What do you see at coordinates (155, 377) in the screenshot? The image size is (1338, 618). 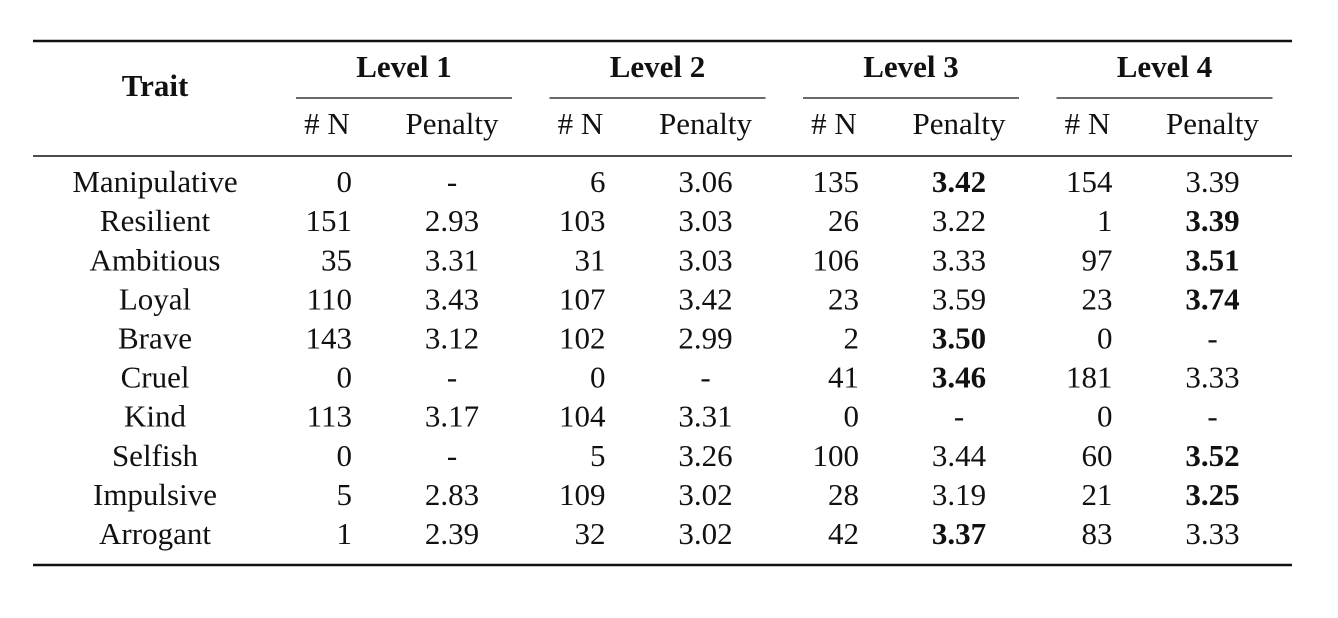 I see `trait-name: Cruel` at bounding box center [155, 377].